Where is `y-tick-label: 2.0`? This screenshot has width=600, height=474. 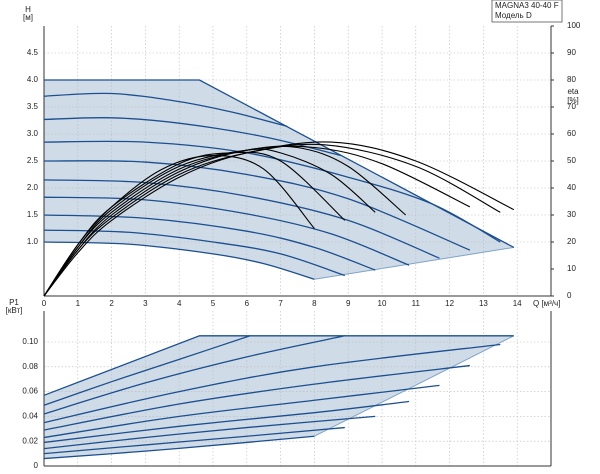 y-tick-label: 2.0 is located at coordinates (33, 187).